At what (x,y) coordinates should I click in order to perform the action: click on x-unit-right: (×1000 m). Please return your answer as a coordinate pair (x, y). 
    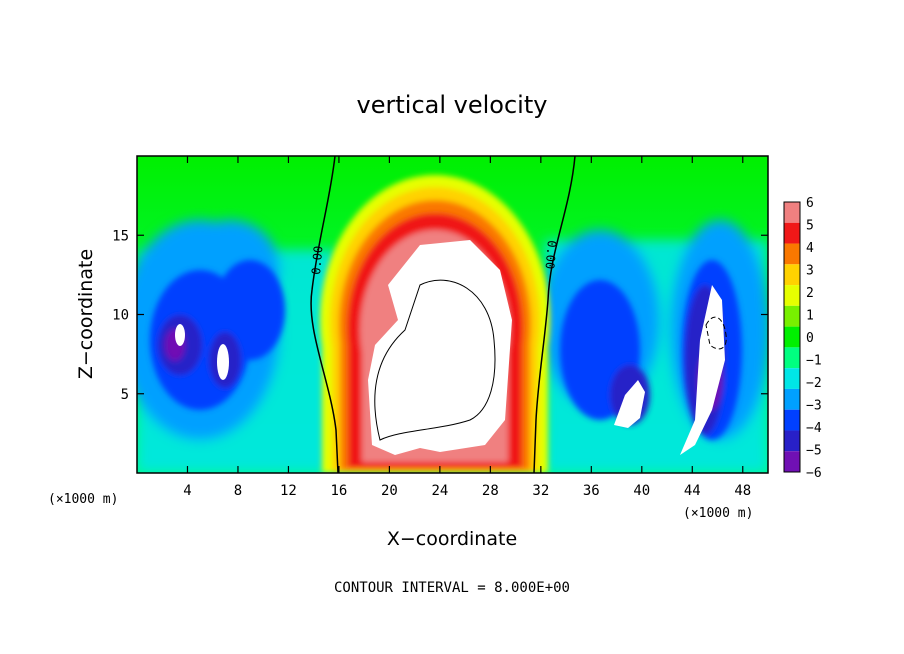
    Looking at the image, I should click on (718, 513).